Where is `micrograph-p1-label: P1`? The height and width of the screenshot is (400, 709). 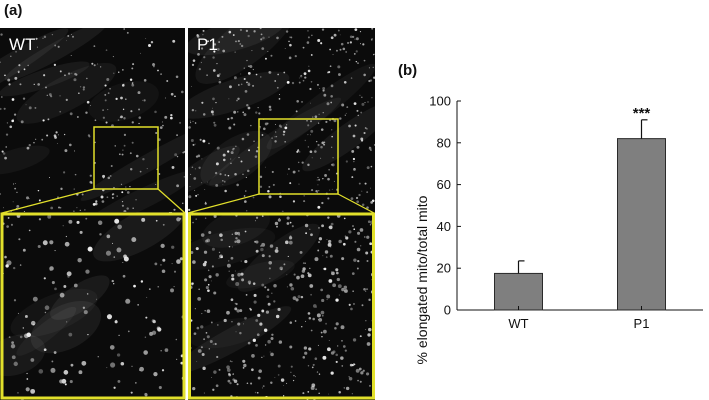
micrograph-p1-label: P1 is located at coordinates (207, 44).